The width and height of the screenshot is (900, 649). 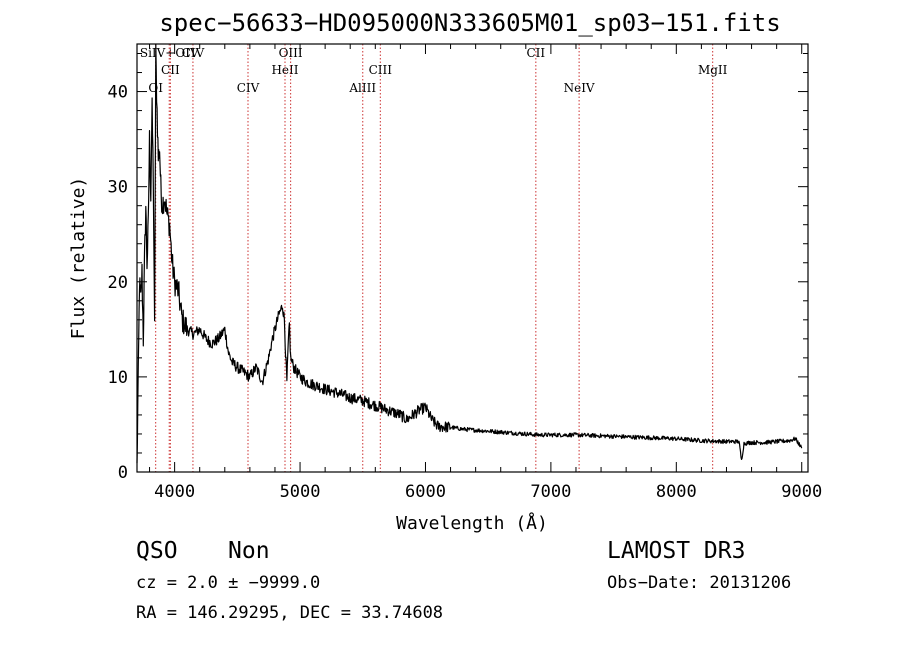 I want to click on y-tick-label: 10, so click(x=118, y=378).